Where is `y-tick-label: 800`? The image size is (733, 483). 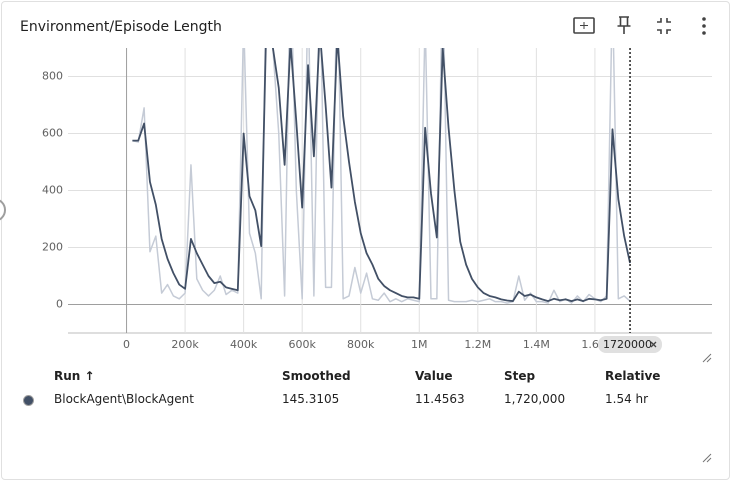 y-tick-label: 800 is located at coordinates (52, 76).